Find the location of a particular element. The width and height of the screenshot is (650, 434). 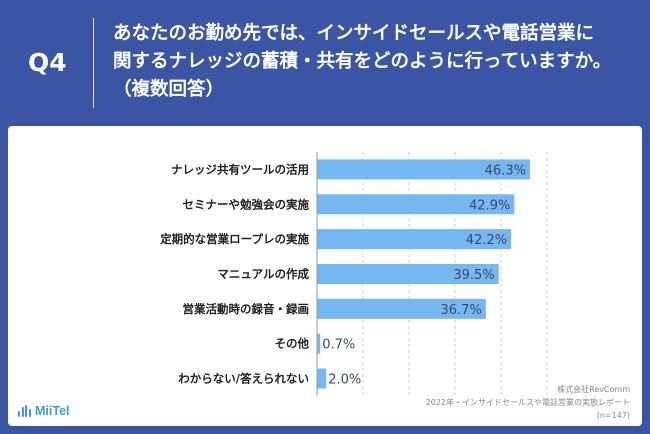

footer-report: 2022年・インサイドセールスや電話営業の実態レポート is located at coordinates (527, 402).